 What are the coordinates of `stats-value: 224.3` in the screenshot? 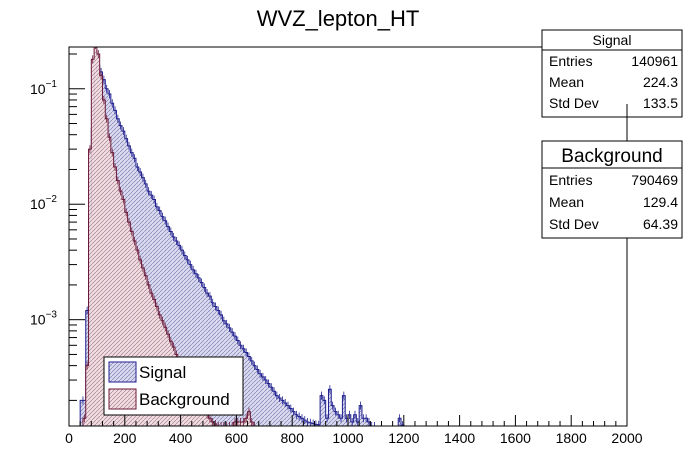 It's located at (660, 82).